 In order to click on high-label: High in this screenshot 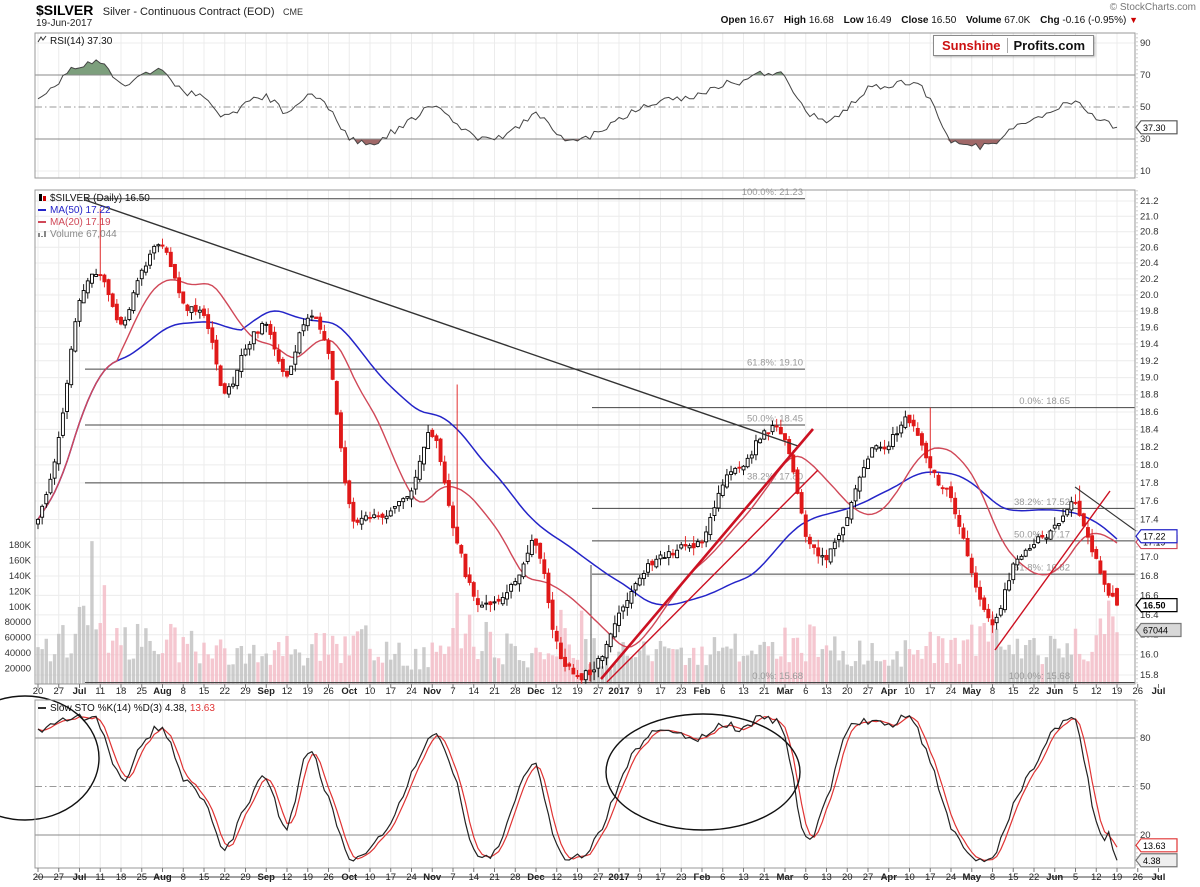, I will do `click(795, 20)`.